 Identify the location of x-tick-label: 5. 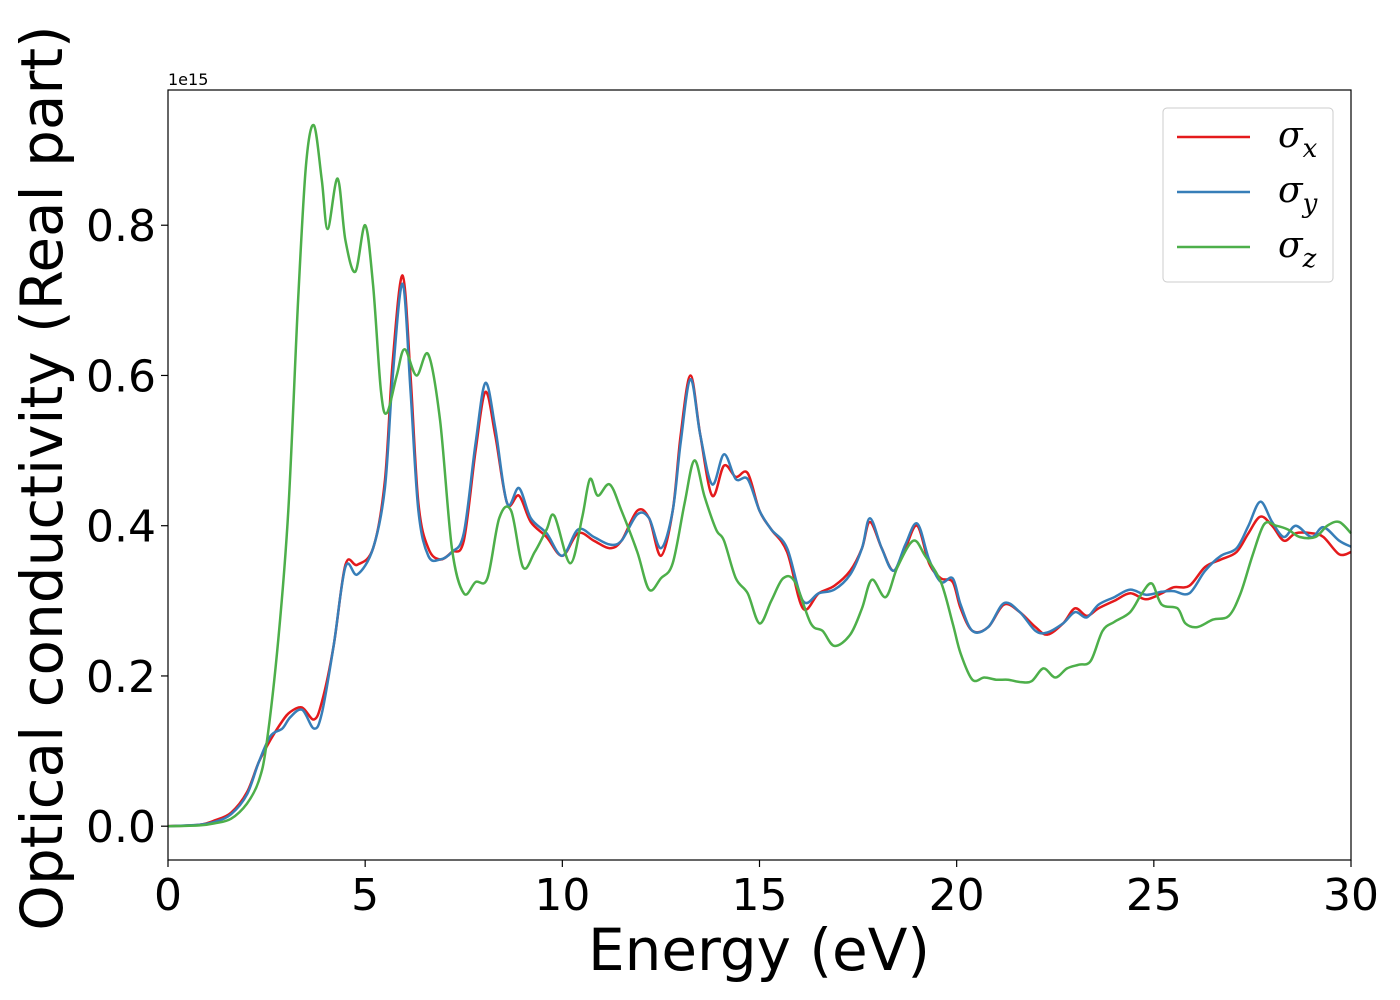
(365, 895).